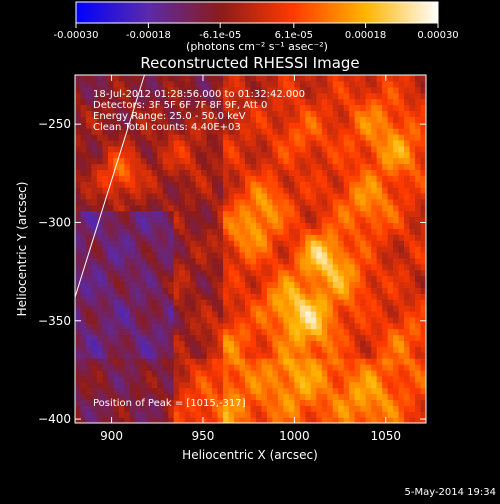 This screenshot has width=500, height=504. Describe the element at coordinates (249, 63) in the screenshot. I see `chart-title: Reconstructed RHESSI Image` at that location.